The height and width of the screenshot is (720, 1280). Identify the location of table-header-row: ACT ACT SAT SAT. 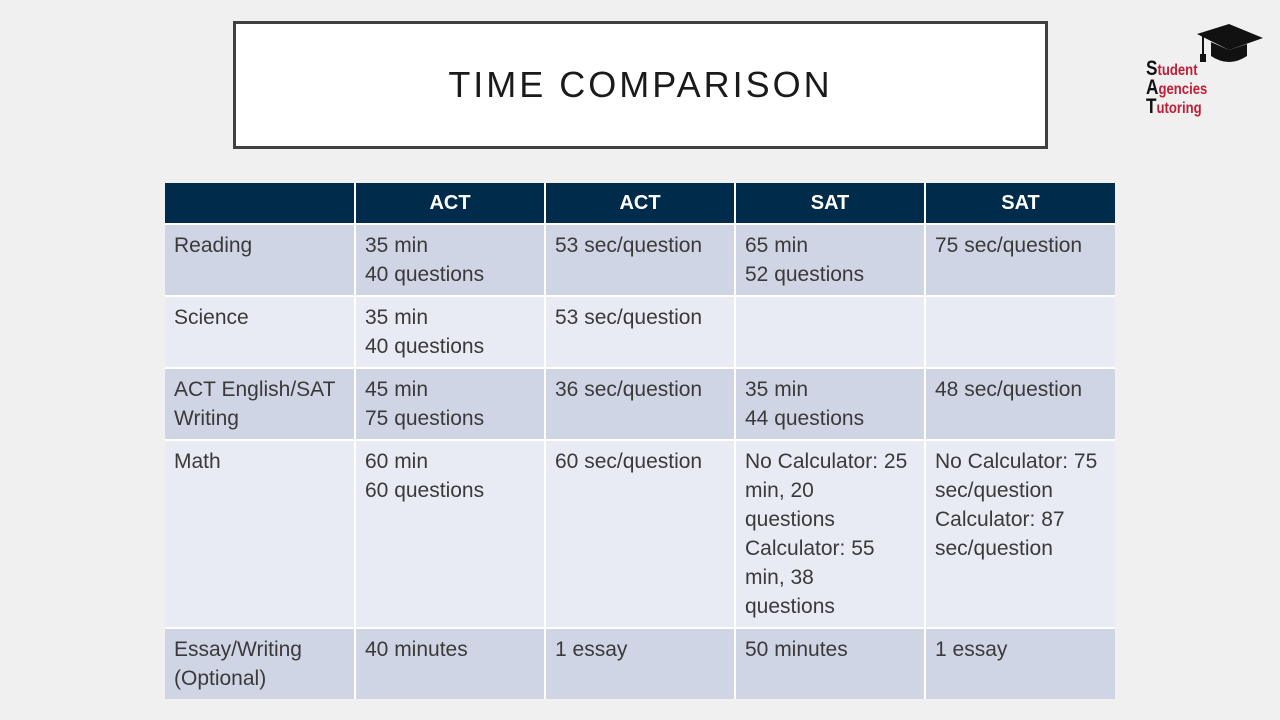
(640, 204).